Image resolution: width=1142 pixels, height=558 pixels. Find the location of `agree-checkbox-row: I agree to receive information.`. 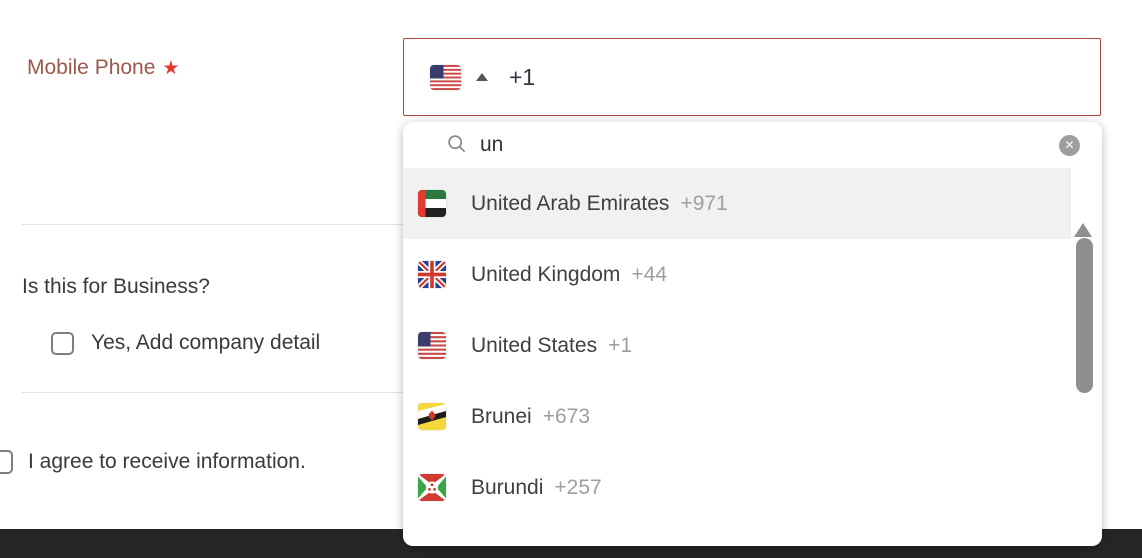

agree-checkbox-row: I agree to receive information. is located at coordinates (153, 462).